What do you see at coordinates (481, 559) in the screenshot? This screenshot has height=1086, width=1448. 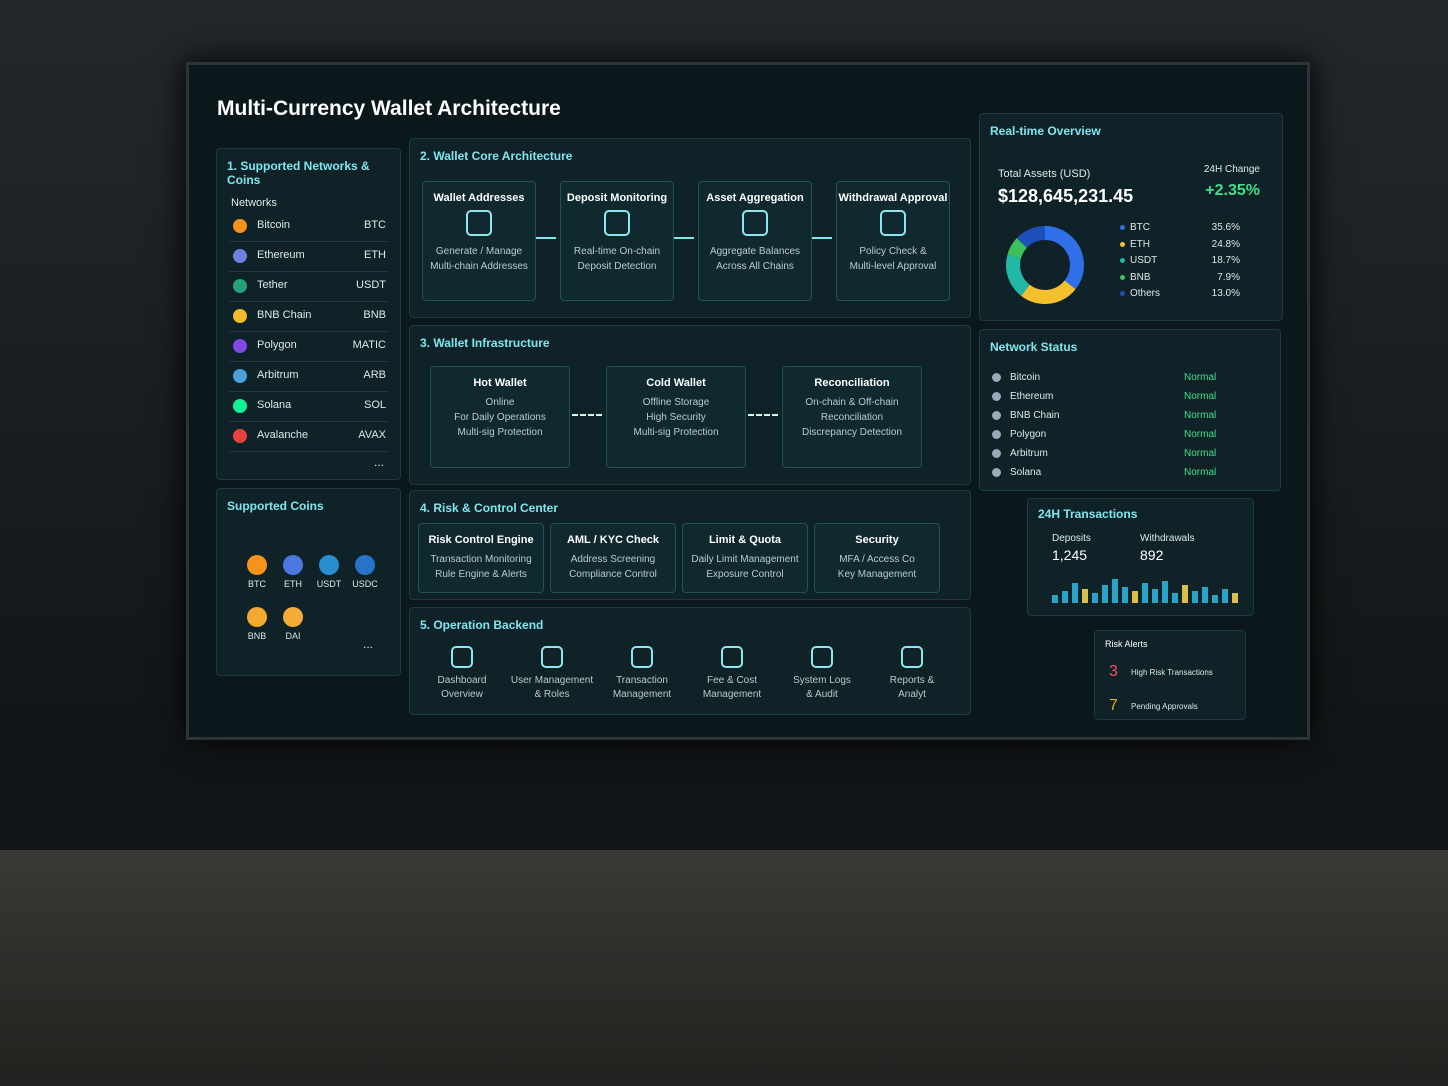 I see `box-line: Transaction Monitoring` at bounding box center [481, 559].